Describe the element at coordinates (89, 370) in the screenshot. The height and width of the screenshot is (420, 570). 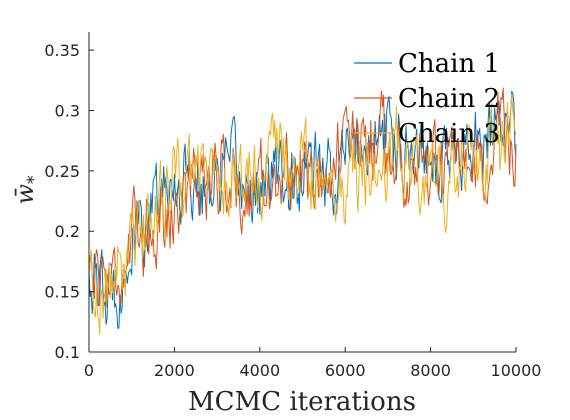
I see `x-tick-label: 0` at that location.